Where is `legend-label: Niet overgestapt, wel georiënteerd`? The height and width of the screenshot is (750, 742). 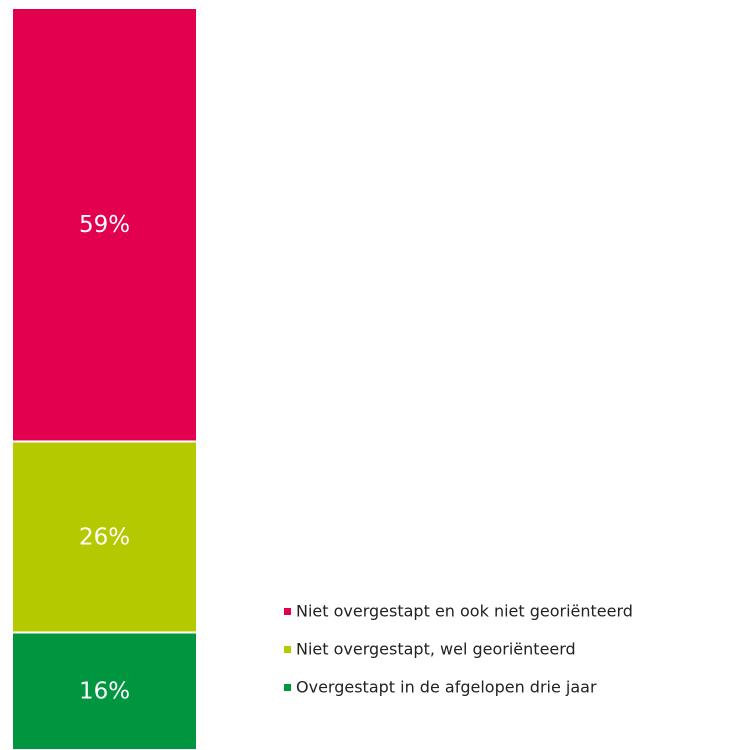 legend-label: Niet overgestapt, wel georiënteerd is located at coordinates (436, 649).